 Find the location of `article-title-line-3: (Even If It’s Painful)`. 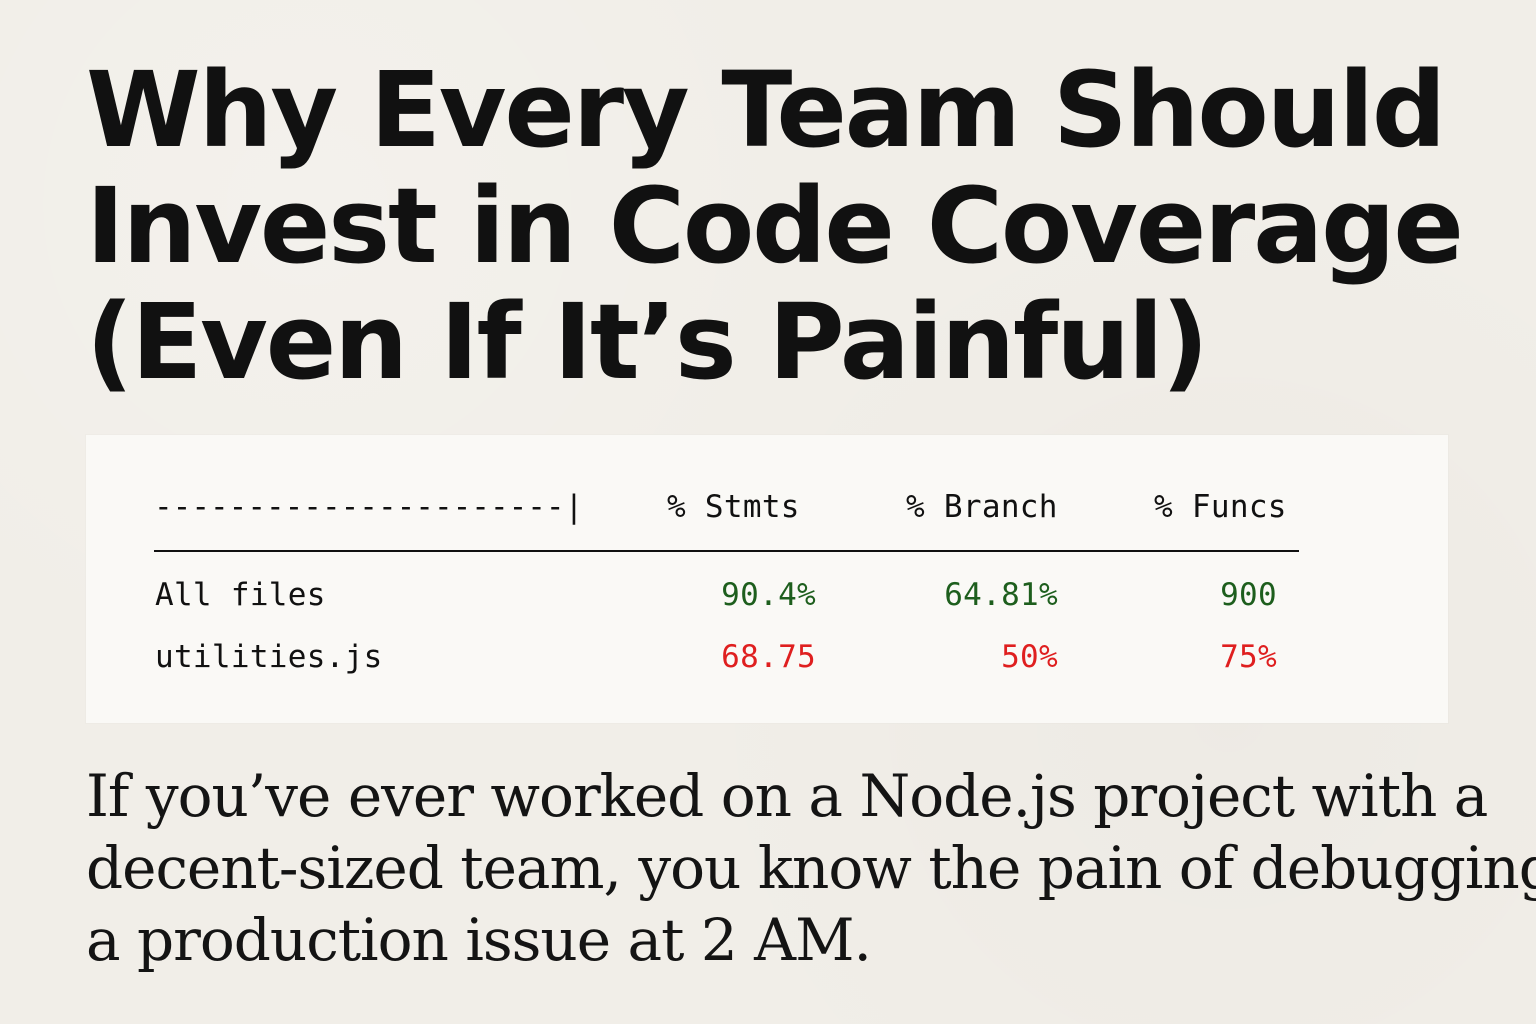

article-title-line-3: (Even If It’s Painful) is located at coordinates (647, 342).